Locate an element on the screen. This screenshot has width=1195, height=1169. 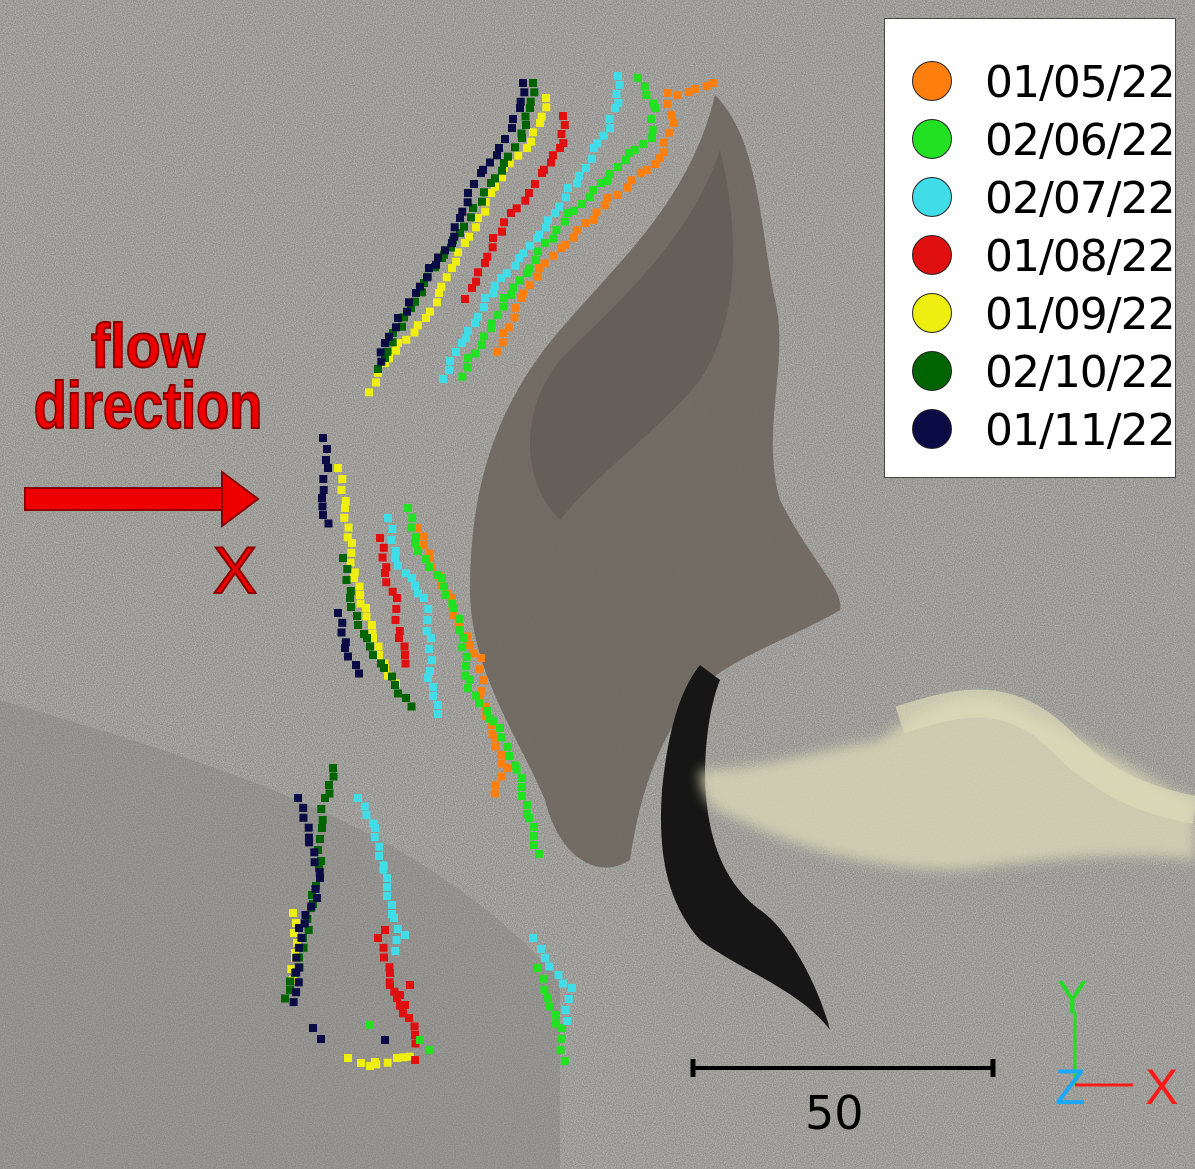
legend-date-label: 01/09/22 is located at coordinates (1080, 314).